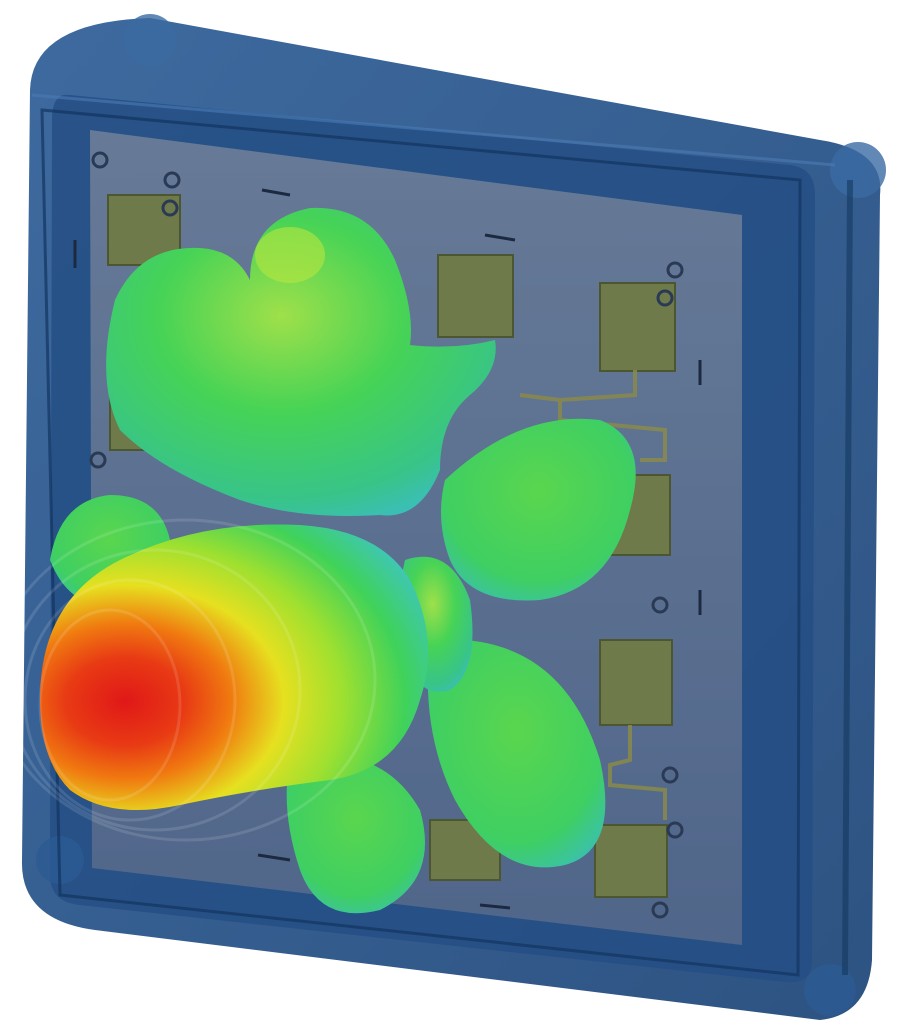  Describe the element at coordinates (290, 255) in the screenshot. I see `lobe-highlight` at that location.